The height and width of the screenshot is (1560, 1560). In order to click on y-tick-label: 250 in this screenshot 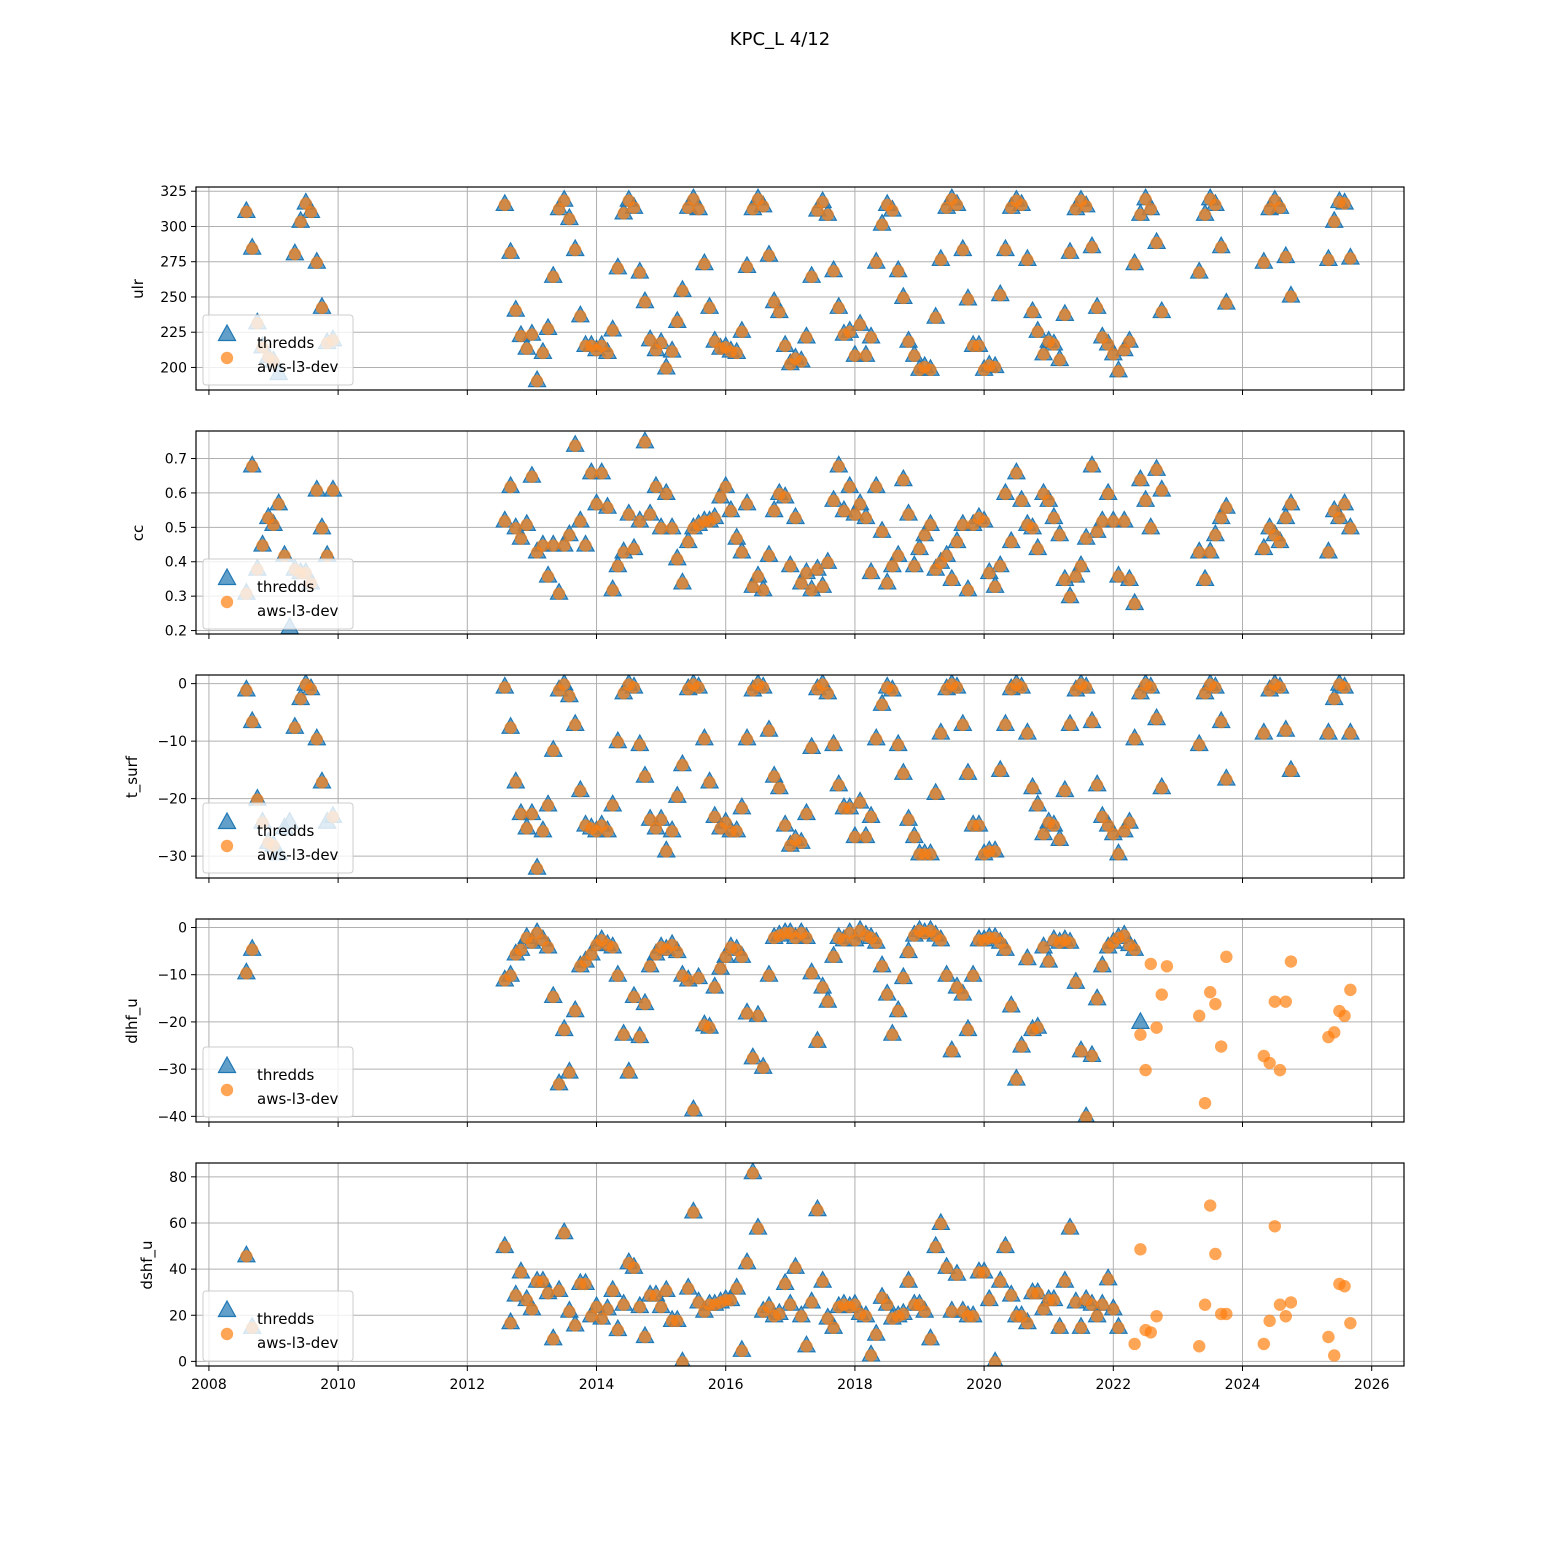, I will do `click(173, 298)`.